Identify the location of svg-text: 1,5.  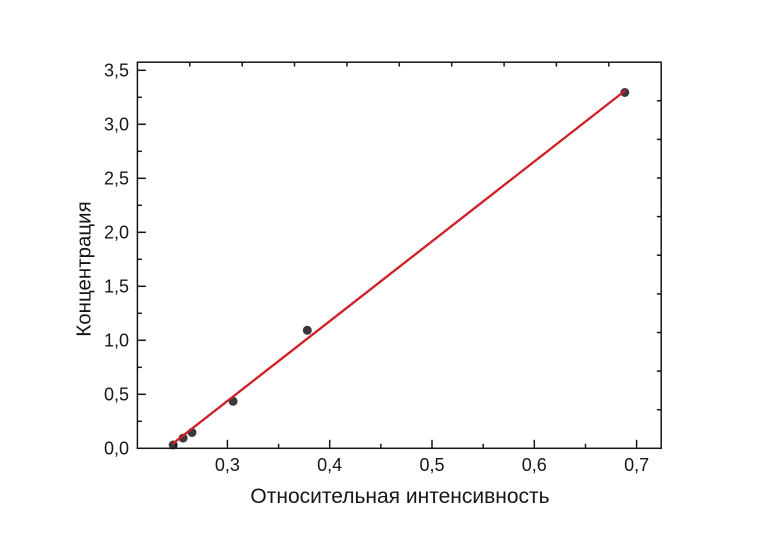
(116, 287).